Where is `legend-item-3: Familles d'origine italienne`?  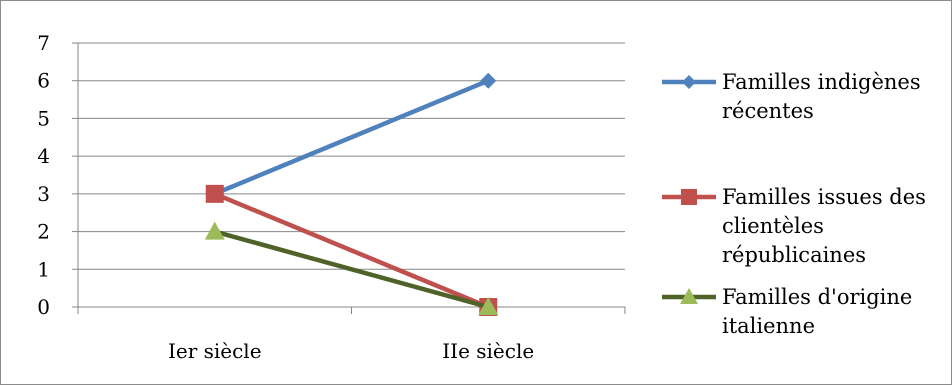 legend-item-3: Familles d'origine italienne is located at coordinates (787, 311).